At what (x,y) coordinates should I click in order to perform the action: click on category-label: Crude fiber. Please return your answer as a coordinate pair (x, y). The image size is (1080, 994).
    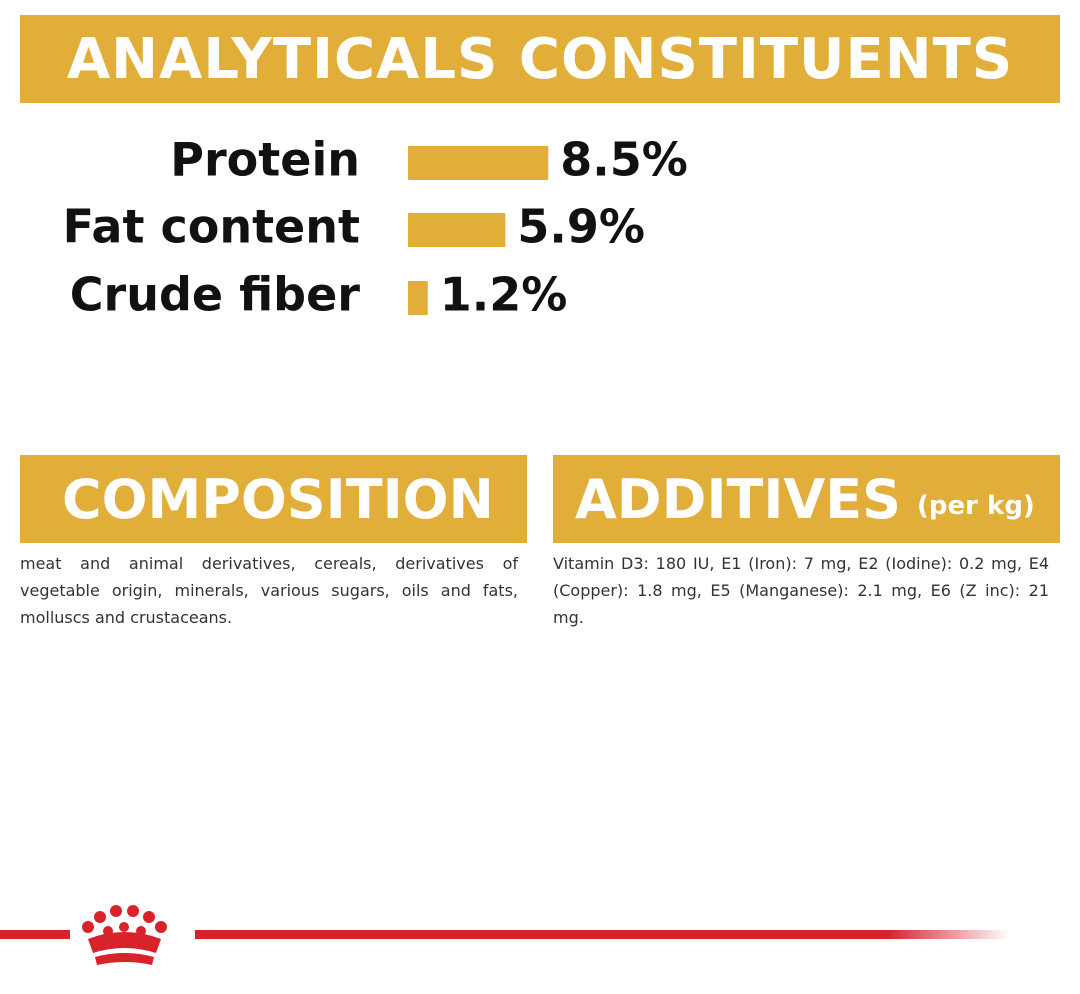
    Looking at the image, I should click on (215, 295).